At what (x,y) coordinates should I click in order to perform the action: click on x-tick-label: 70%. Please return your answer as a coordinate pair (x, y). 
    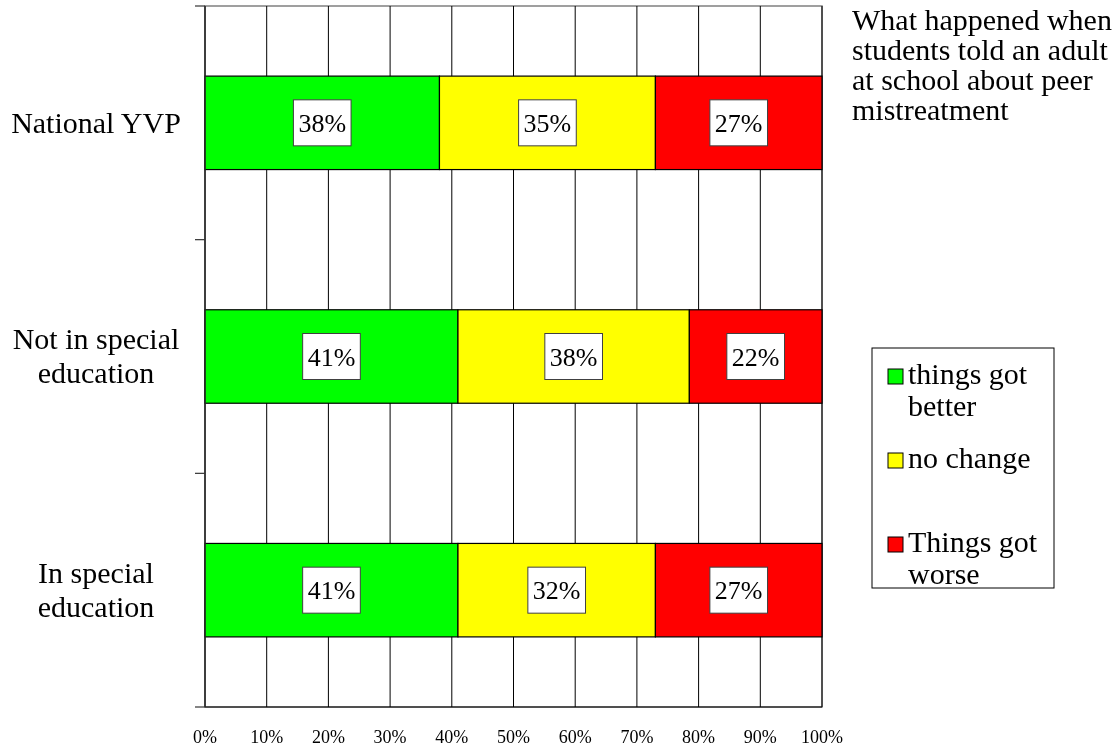
    Looking at the image, I should click on (637, 737).